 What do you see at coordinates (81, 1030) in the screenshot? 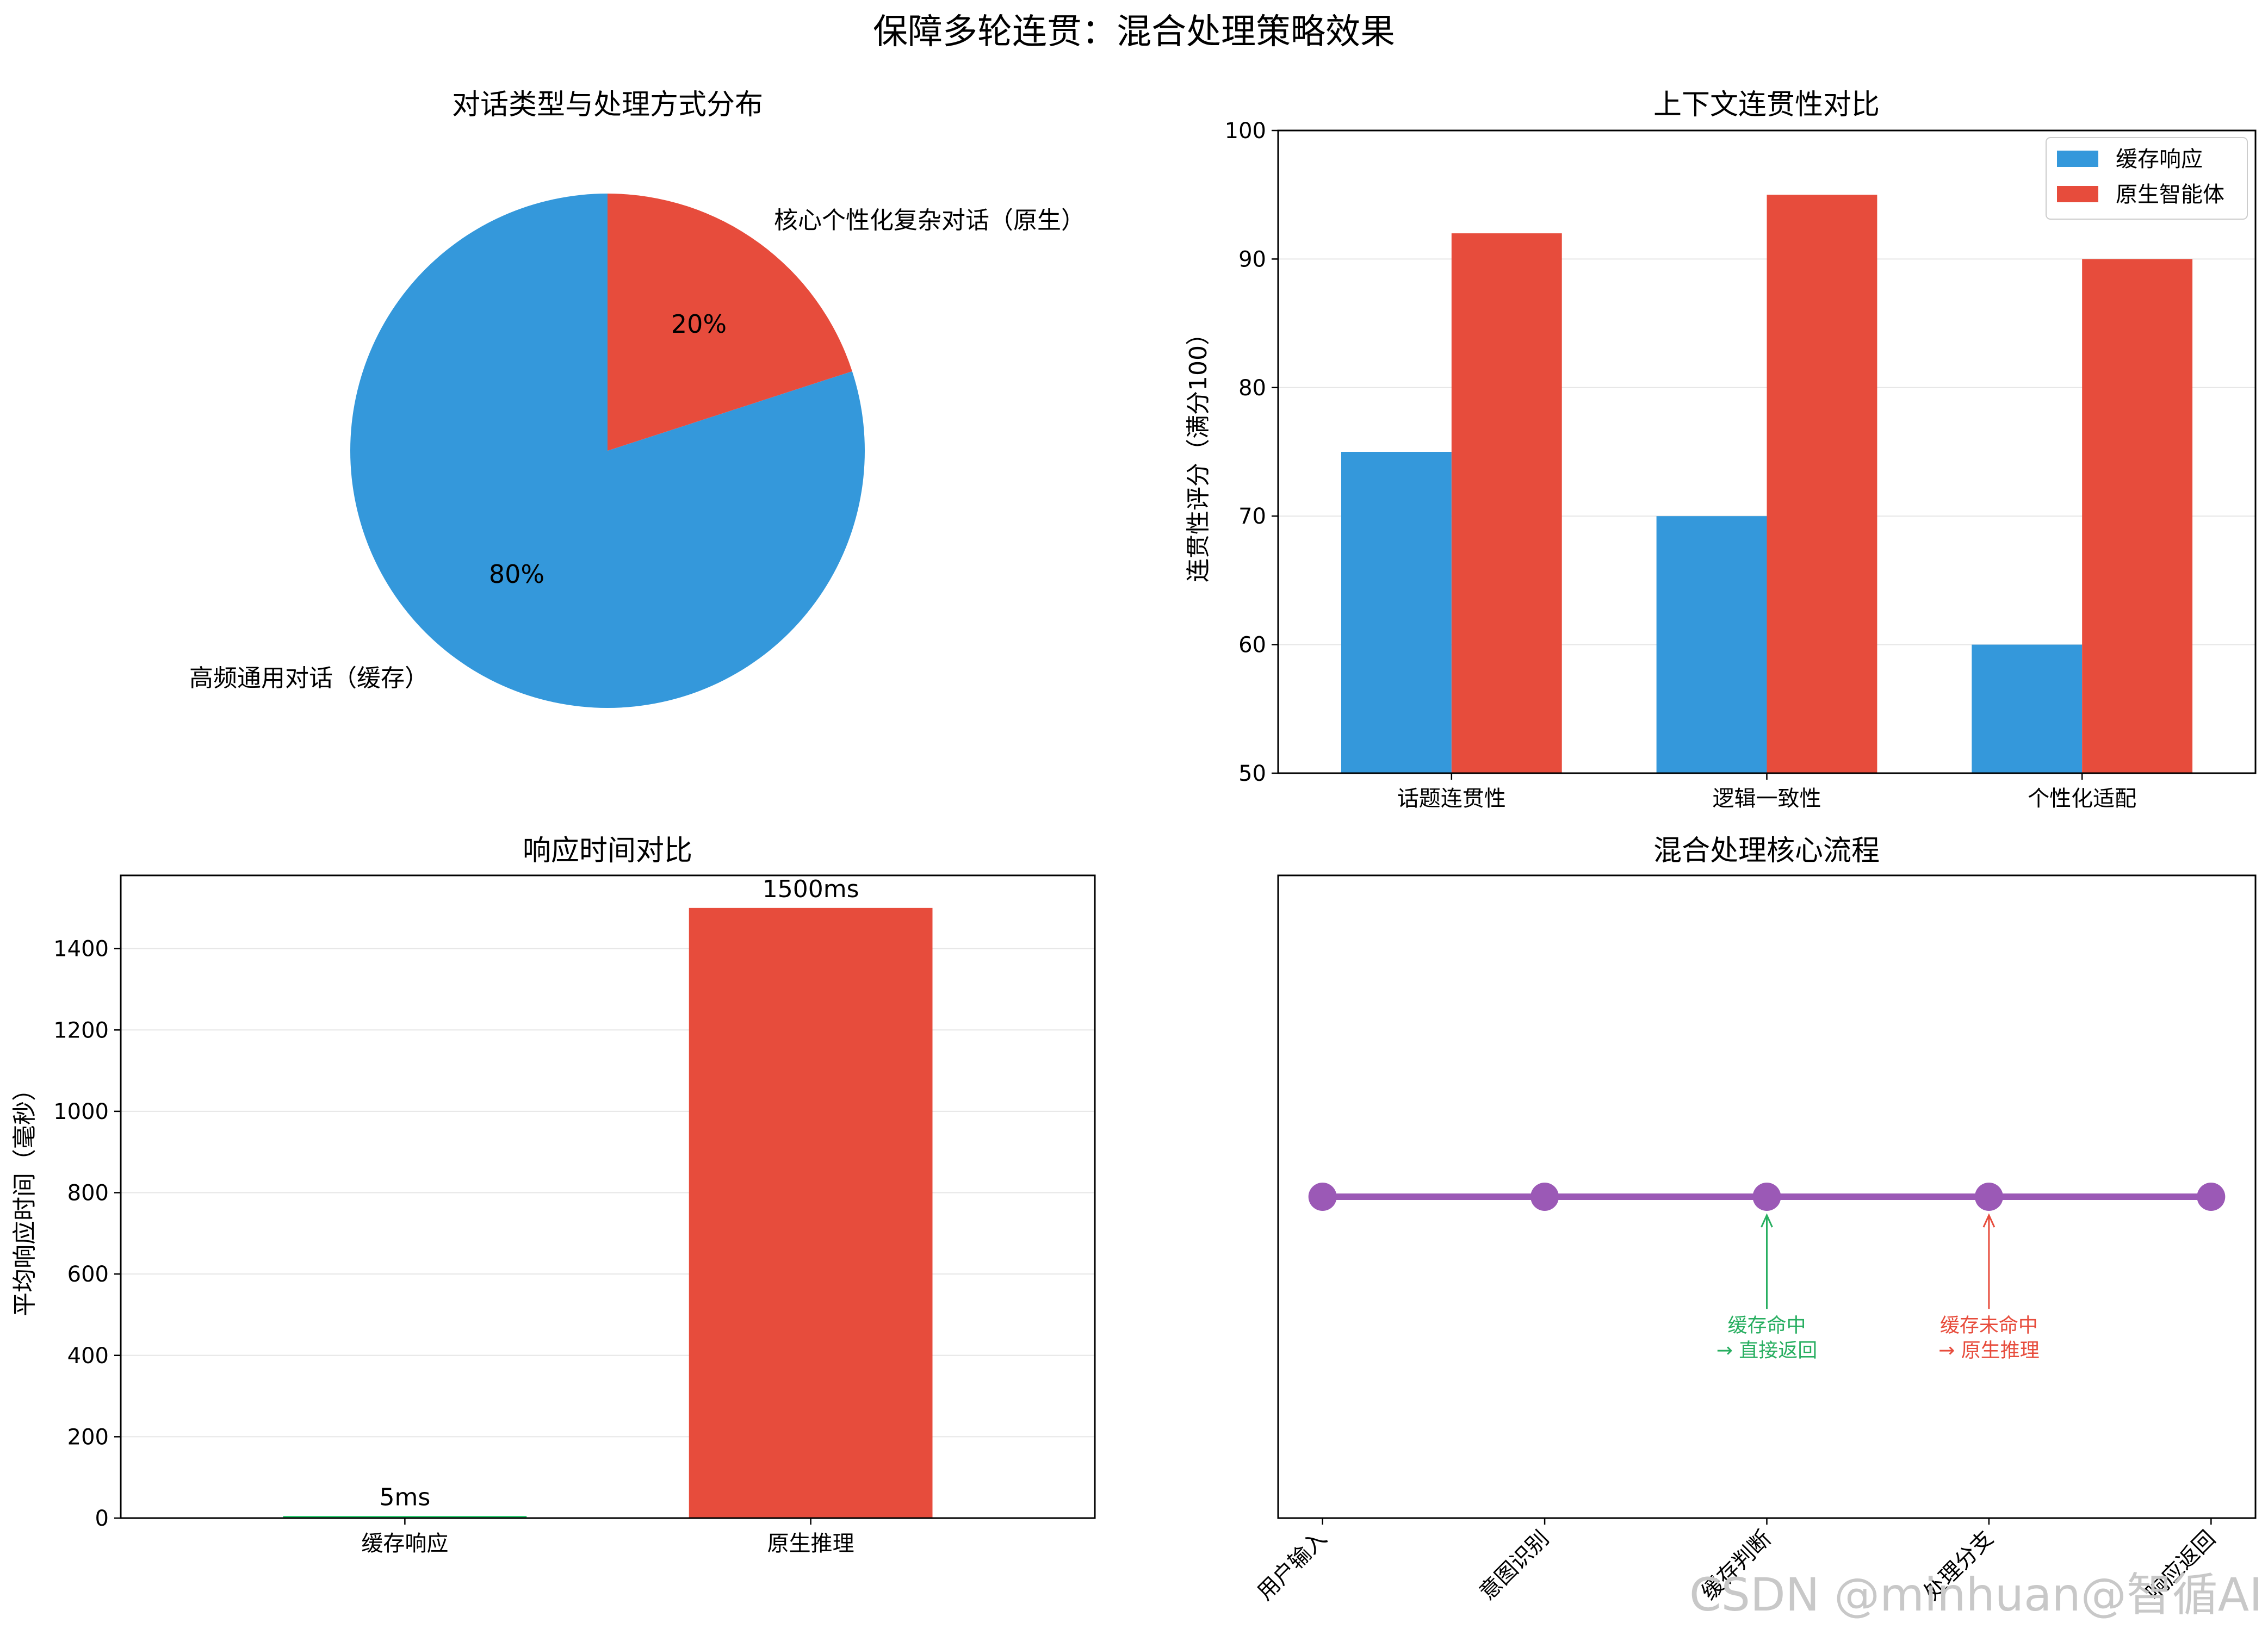
I see `y-tick-label: 1200` at bounding box center [81, 1030].